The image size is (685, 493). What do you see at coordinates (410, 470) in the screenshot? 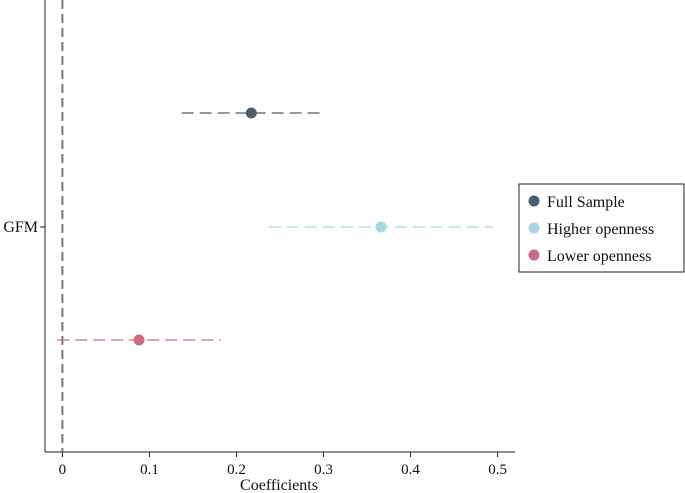
I see `x-tick-label: 0.4` at bounding box center [410, 470].